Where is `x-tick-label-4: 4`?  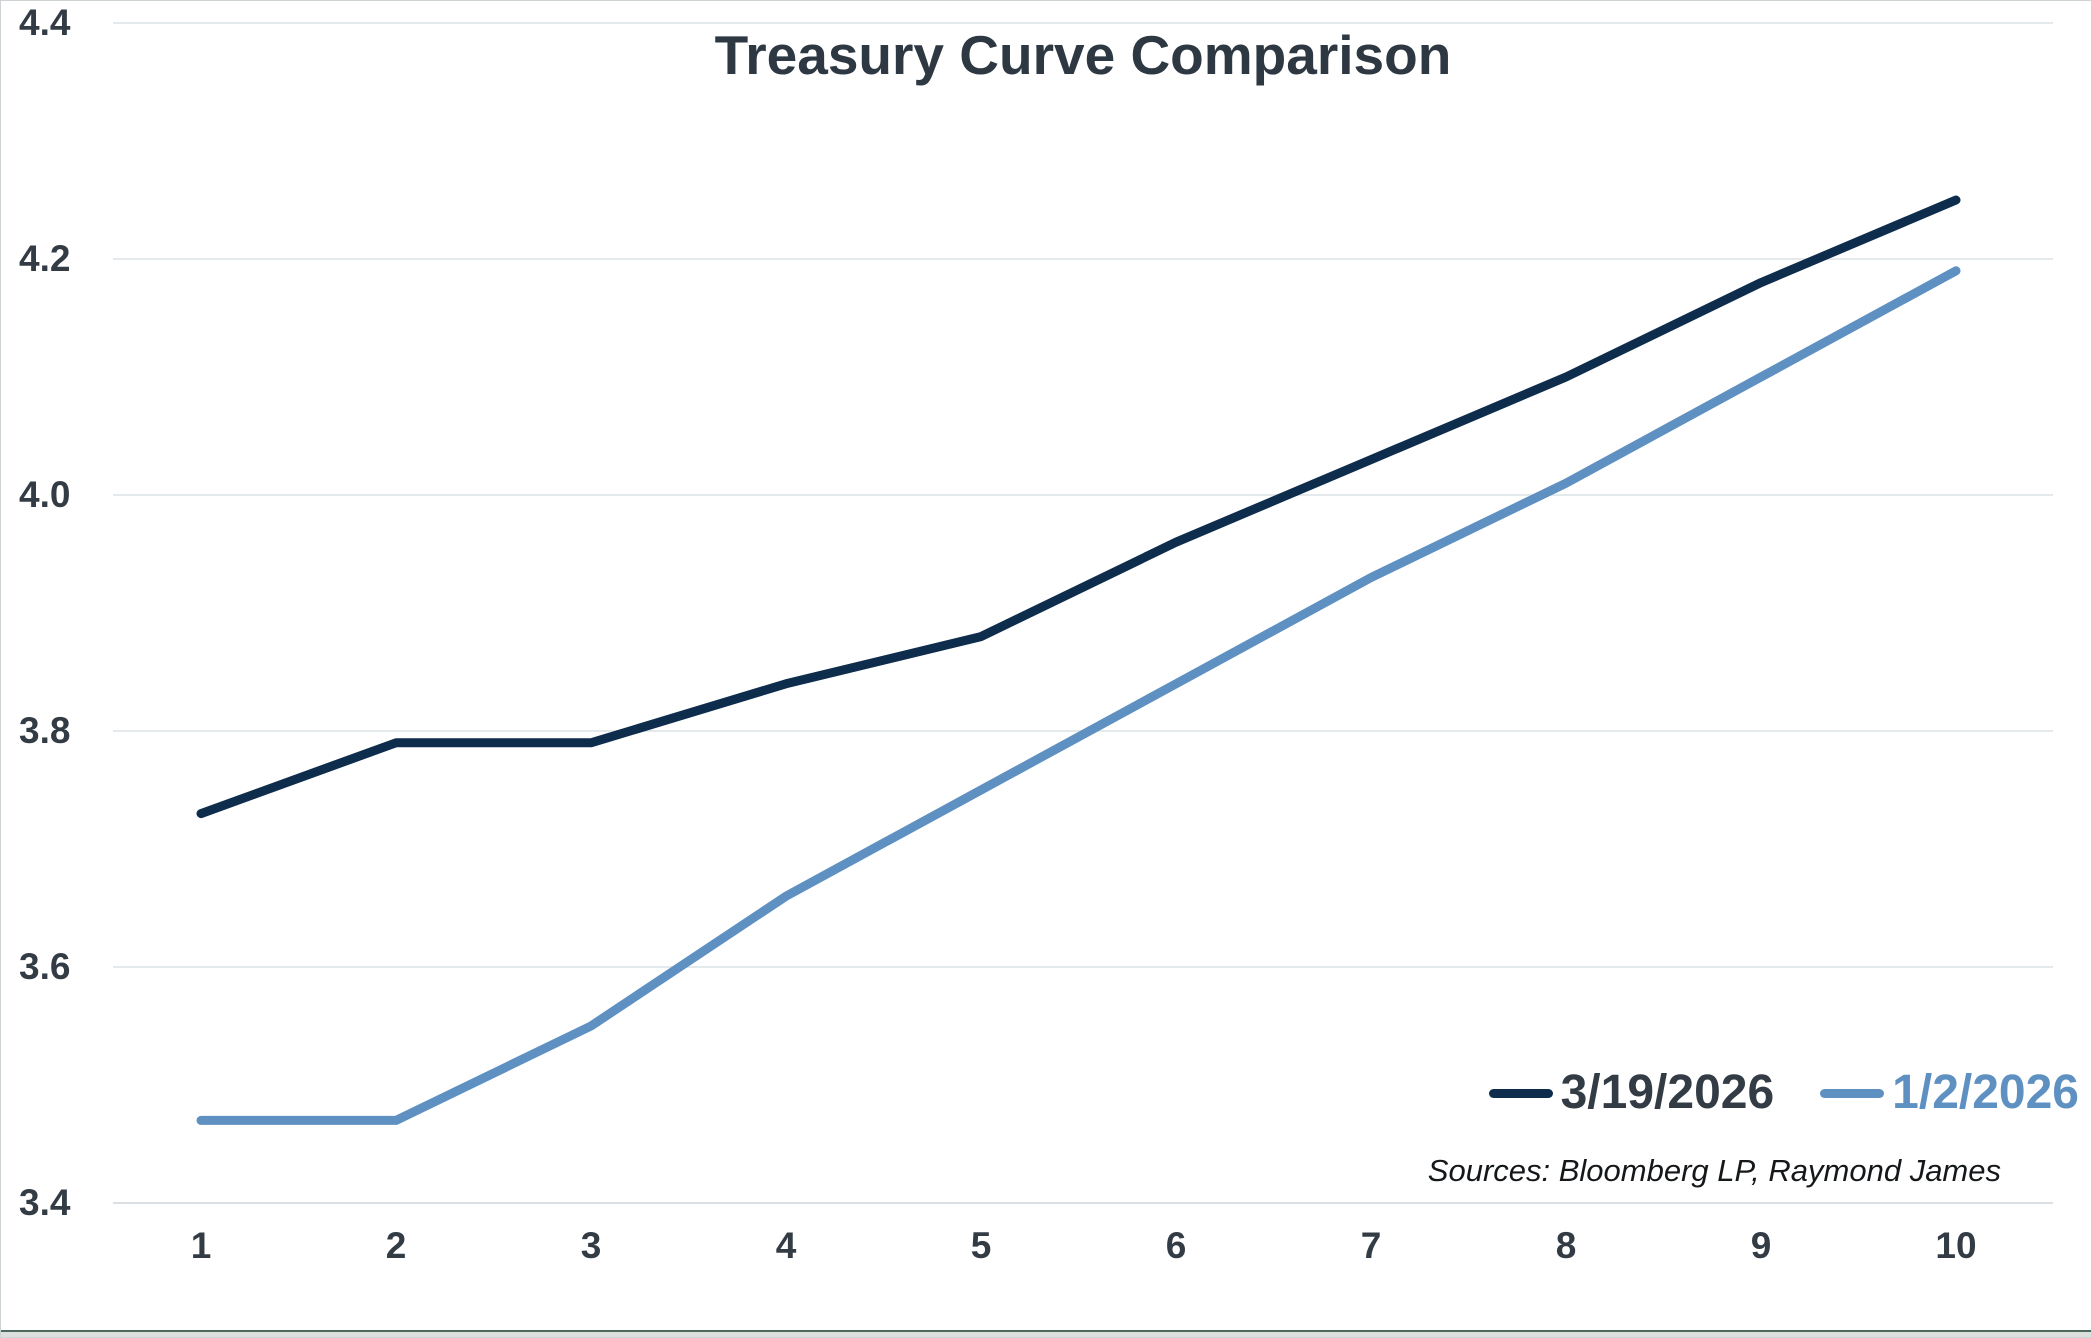 x-tick-label-4: 4 is located at coordinates (786, 1245).